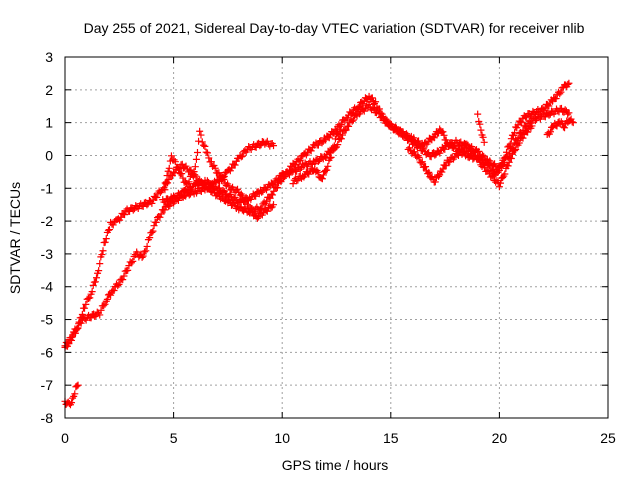 Image resolution: width=640 pixels, height=480 pixels. I want to click on y-tick-label: -4, so click(47, 287).